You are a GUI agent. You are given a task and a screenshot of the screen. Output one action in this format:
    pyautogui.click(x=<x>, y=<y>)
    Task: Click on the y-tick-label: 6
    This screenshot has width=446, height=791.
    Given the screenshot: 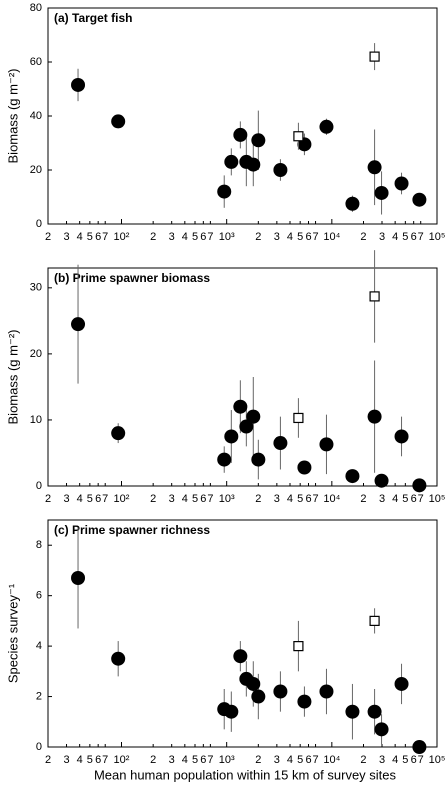 What is the action you would take?
    pyautogui.click(x=39, y=596)
    